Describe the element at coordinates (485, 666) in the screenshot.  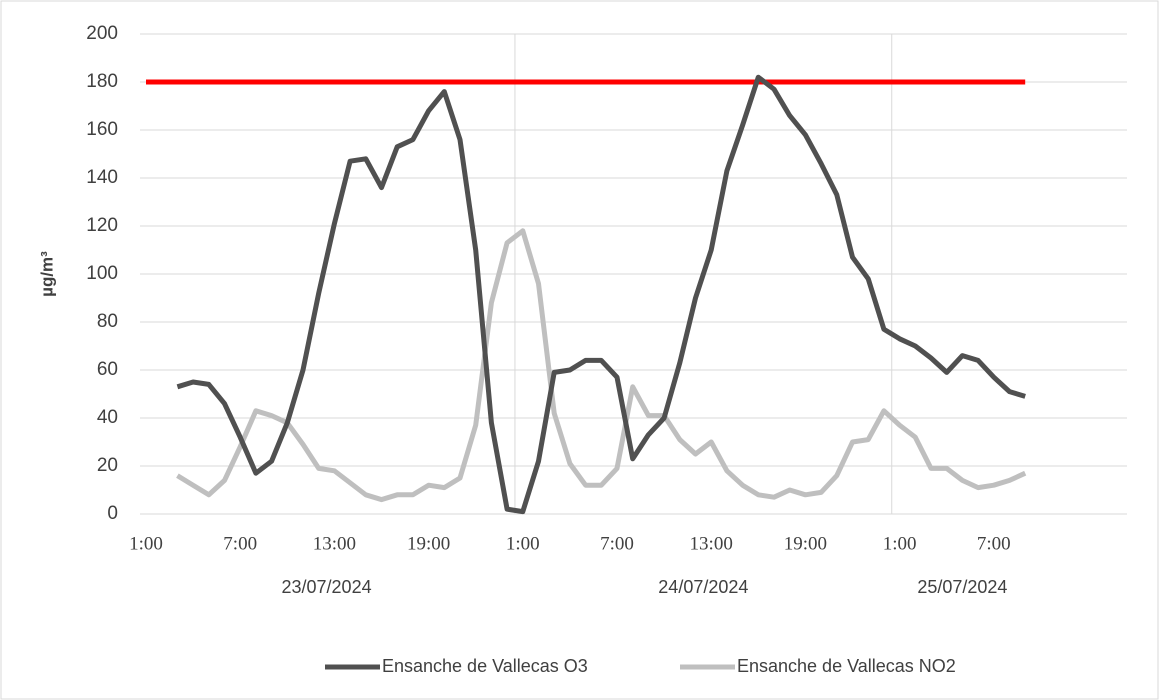
I see `legend-label: Ensanche de Vallecas O3` at that location.